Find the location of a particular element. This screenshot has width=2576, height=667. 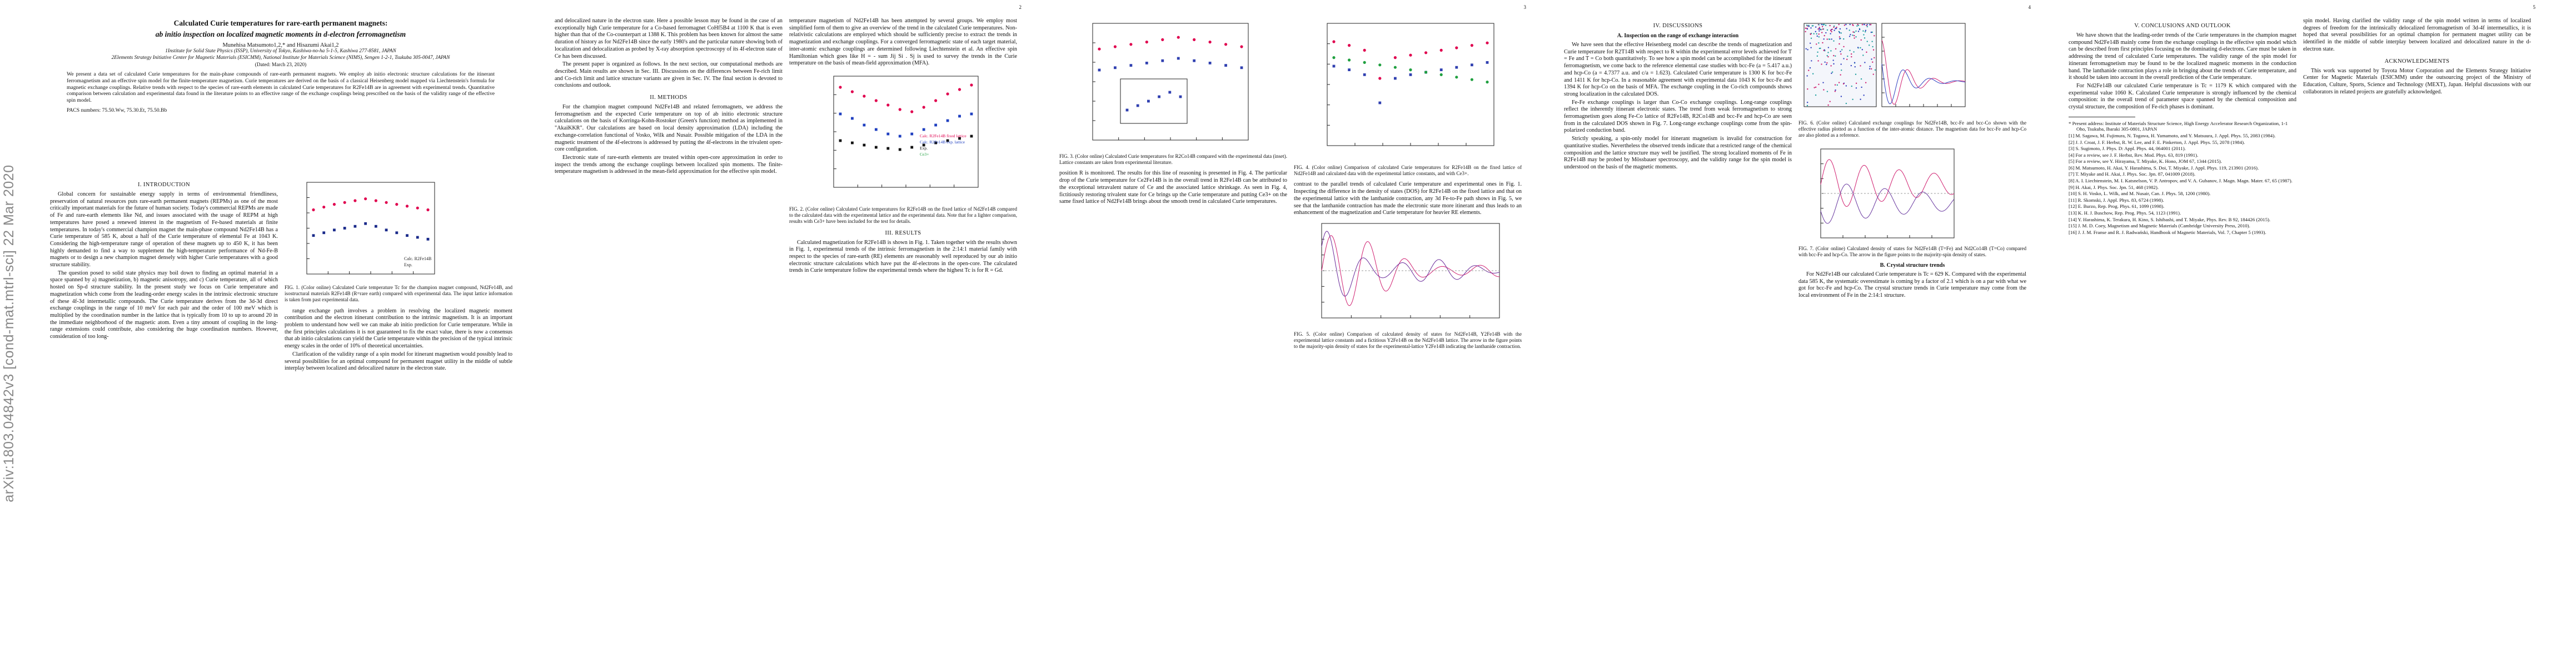

plot-frame is located at coordinates (1840, 65).